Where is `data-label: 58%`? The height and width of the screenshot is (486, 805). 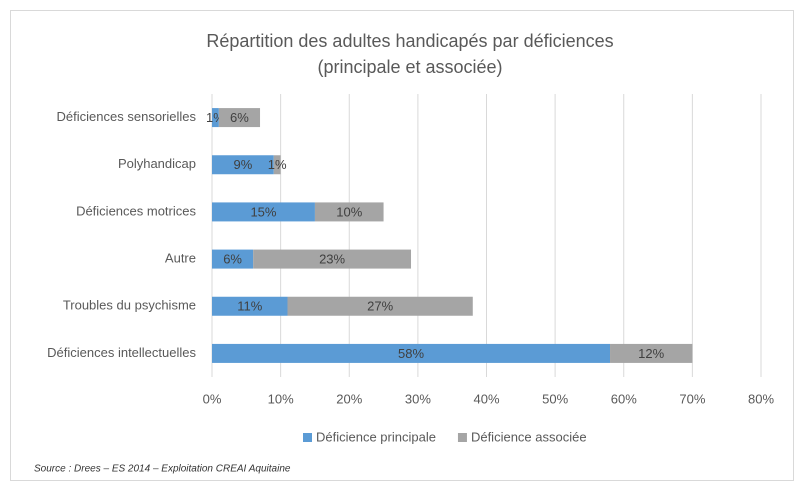 data-label: 58% is located at coordinates (411, 353).